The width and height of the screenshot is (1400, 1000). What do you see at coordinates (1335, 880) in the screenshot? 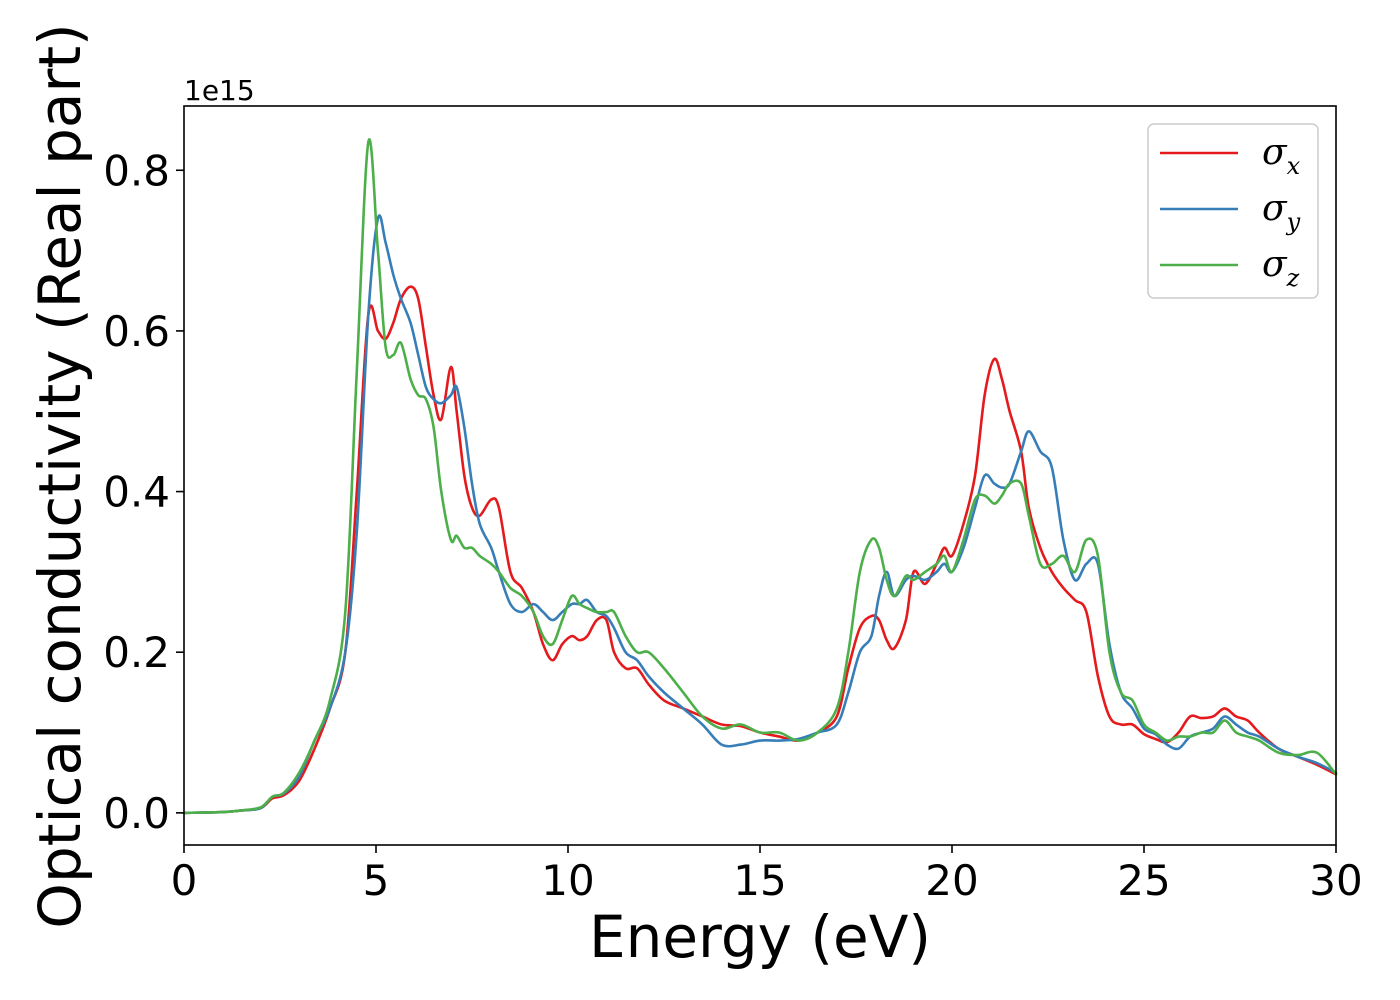
I see `x-tick-label: 30` at bounding box center [1335, 880].